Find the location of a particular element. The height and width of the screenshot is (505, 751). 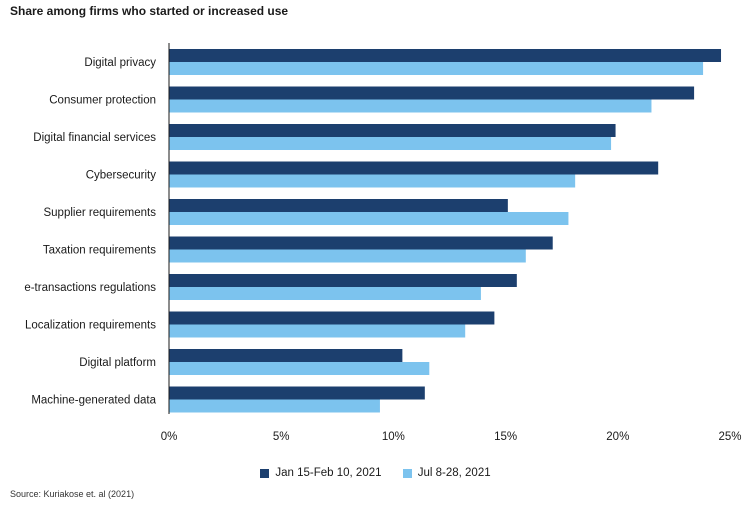

x-tick-label: 15% is located at coordinates (505, 437).